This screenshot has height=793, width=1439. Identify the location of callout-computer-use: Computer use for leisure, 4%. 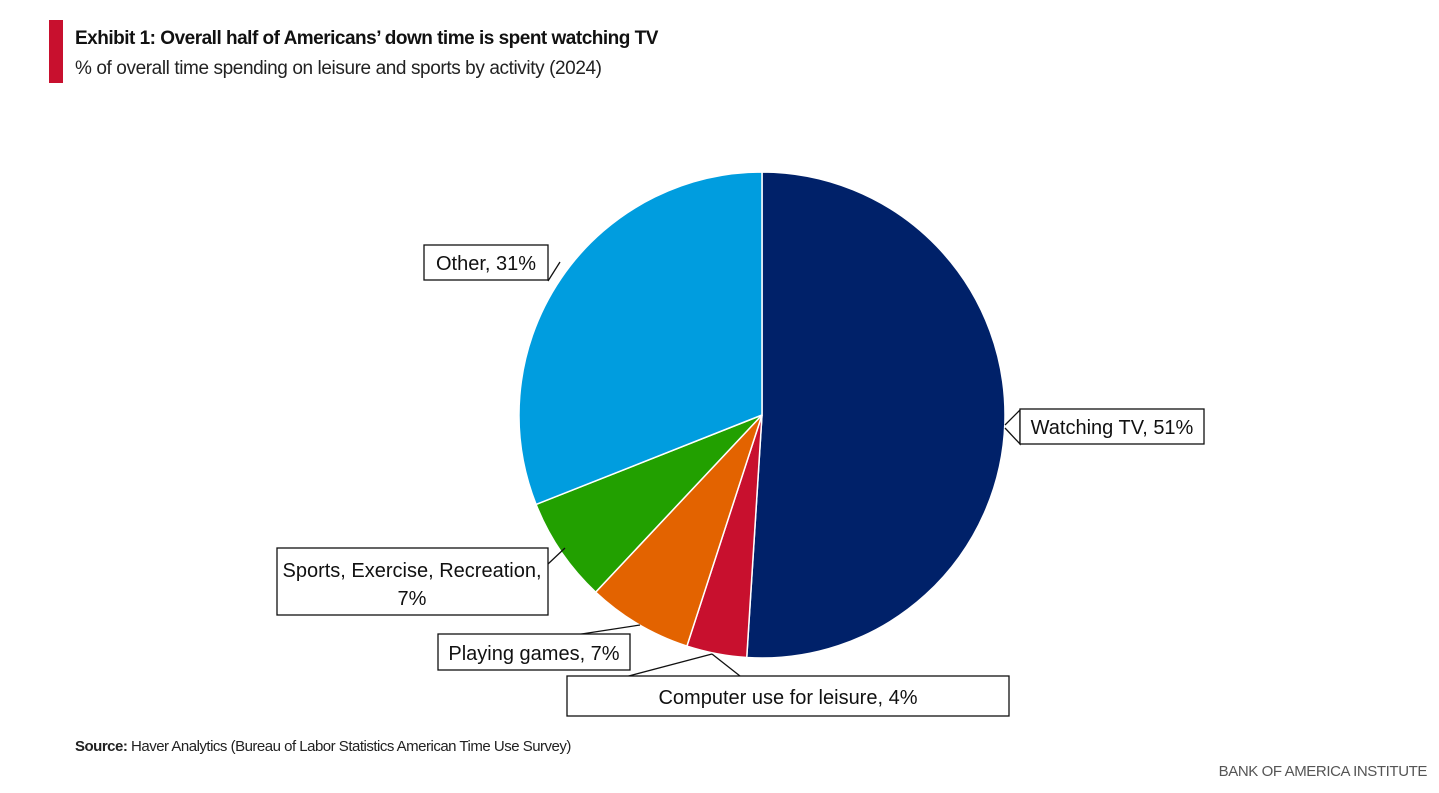
(788, 685).